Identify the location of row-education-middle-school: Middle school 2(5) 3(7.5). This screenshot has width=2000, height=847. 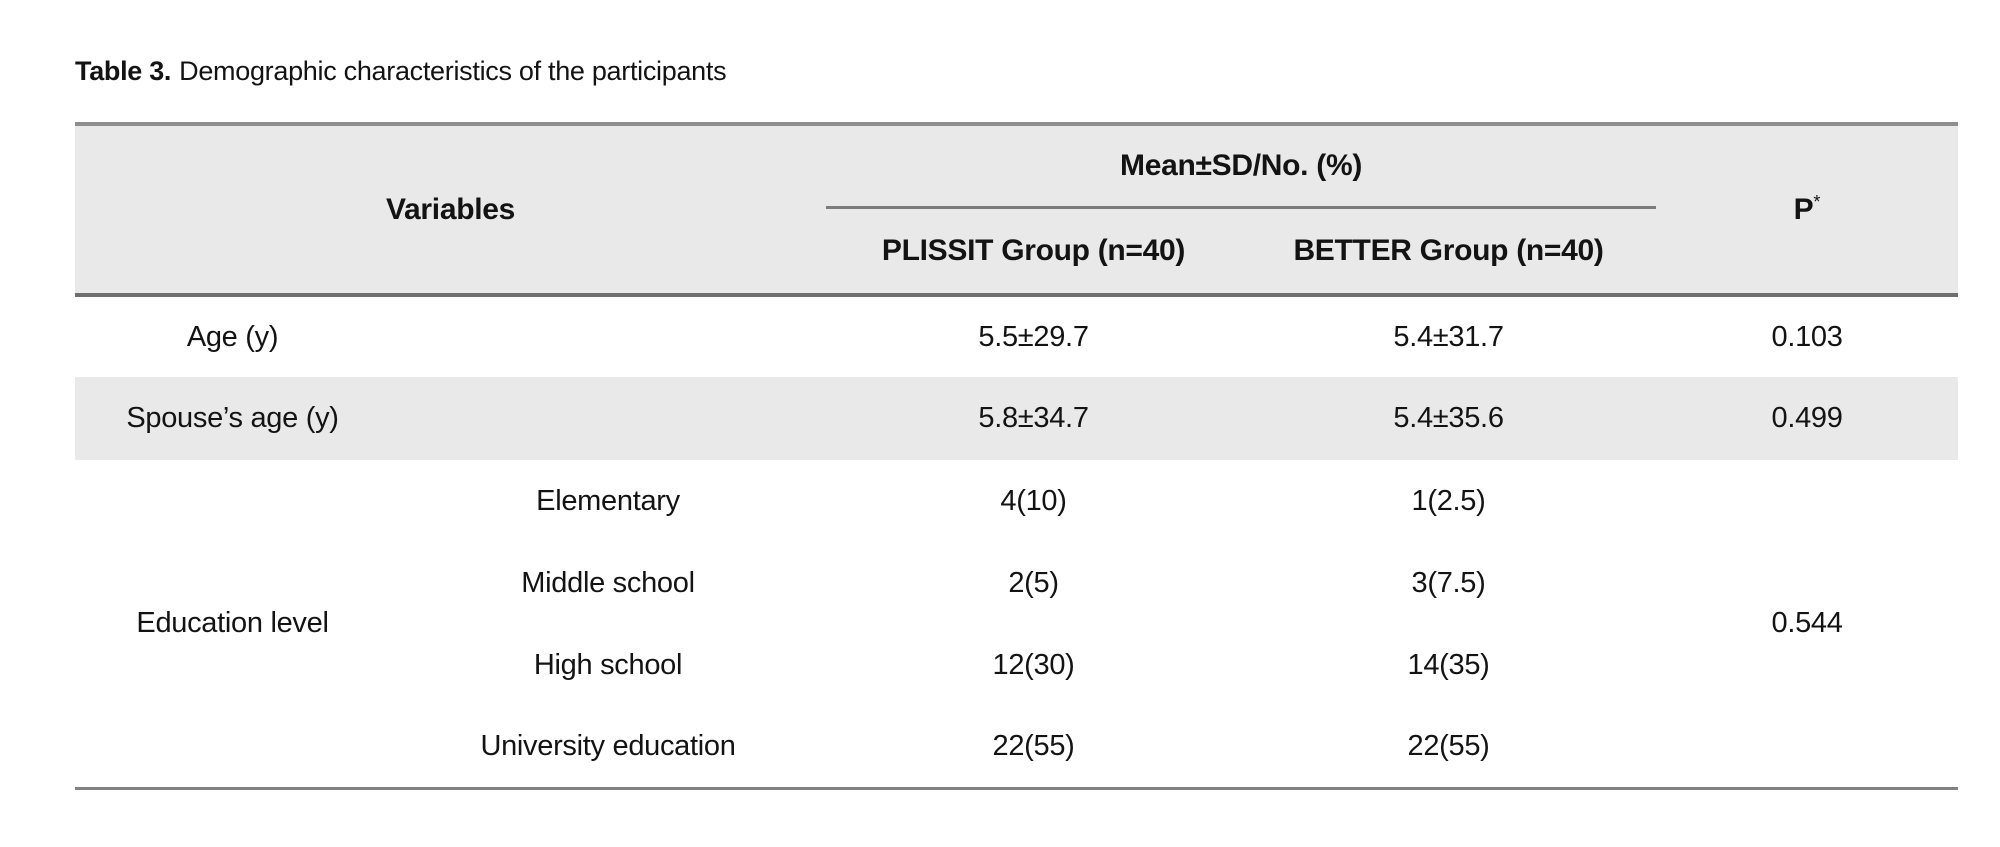
(1016, 583).